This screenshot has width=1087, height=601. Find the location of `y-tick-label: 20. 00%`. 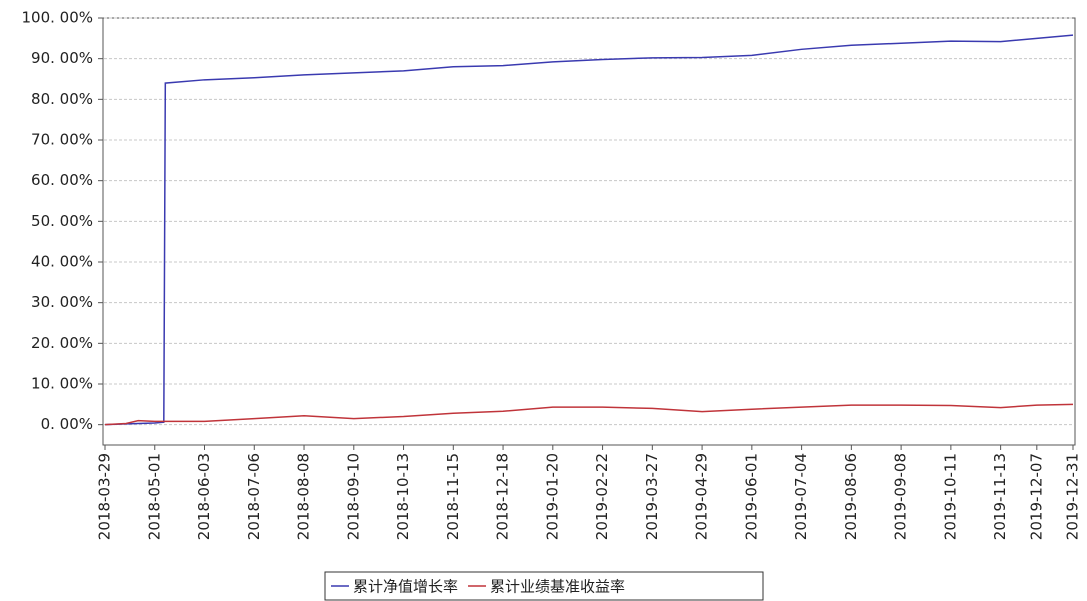

y-tick-label: 20. 00% is located at coordinates (62, 343).